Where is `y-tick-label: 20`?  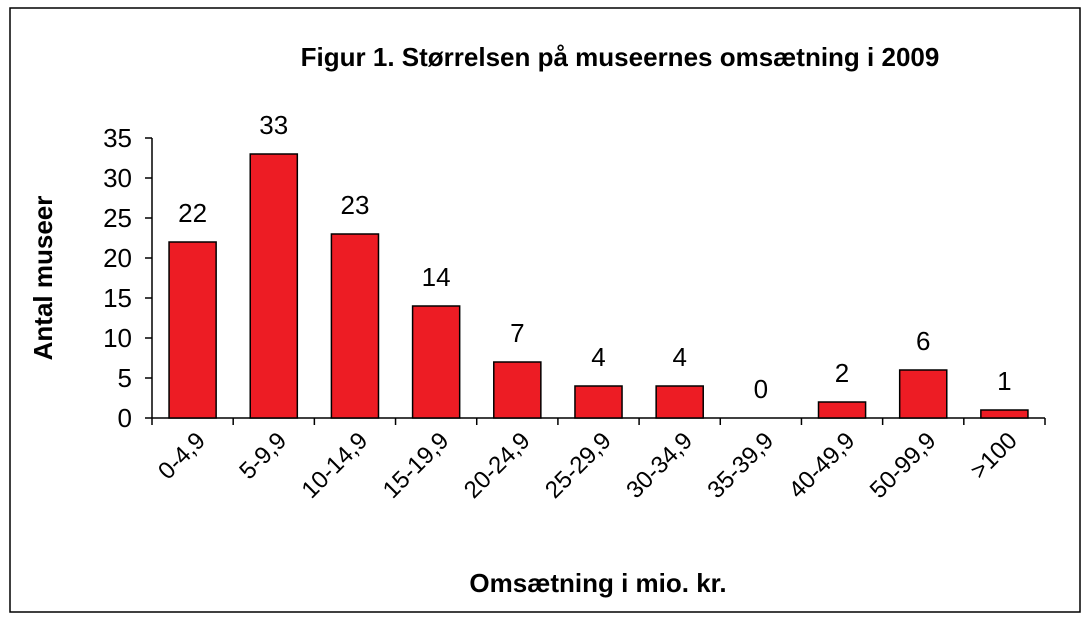
y-tick-label: 20 is located at coordinates (117, 258).